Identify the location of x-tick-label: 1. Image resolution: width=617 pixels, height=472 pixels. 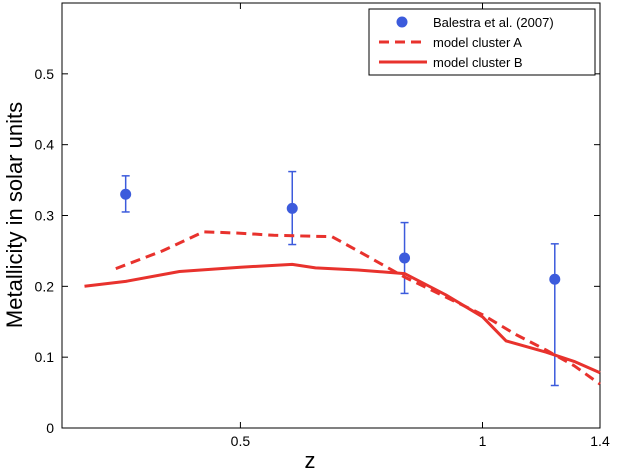
(483, 441).